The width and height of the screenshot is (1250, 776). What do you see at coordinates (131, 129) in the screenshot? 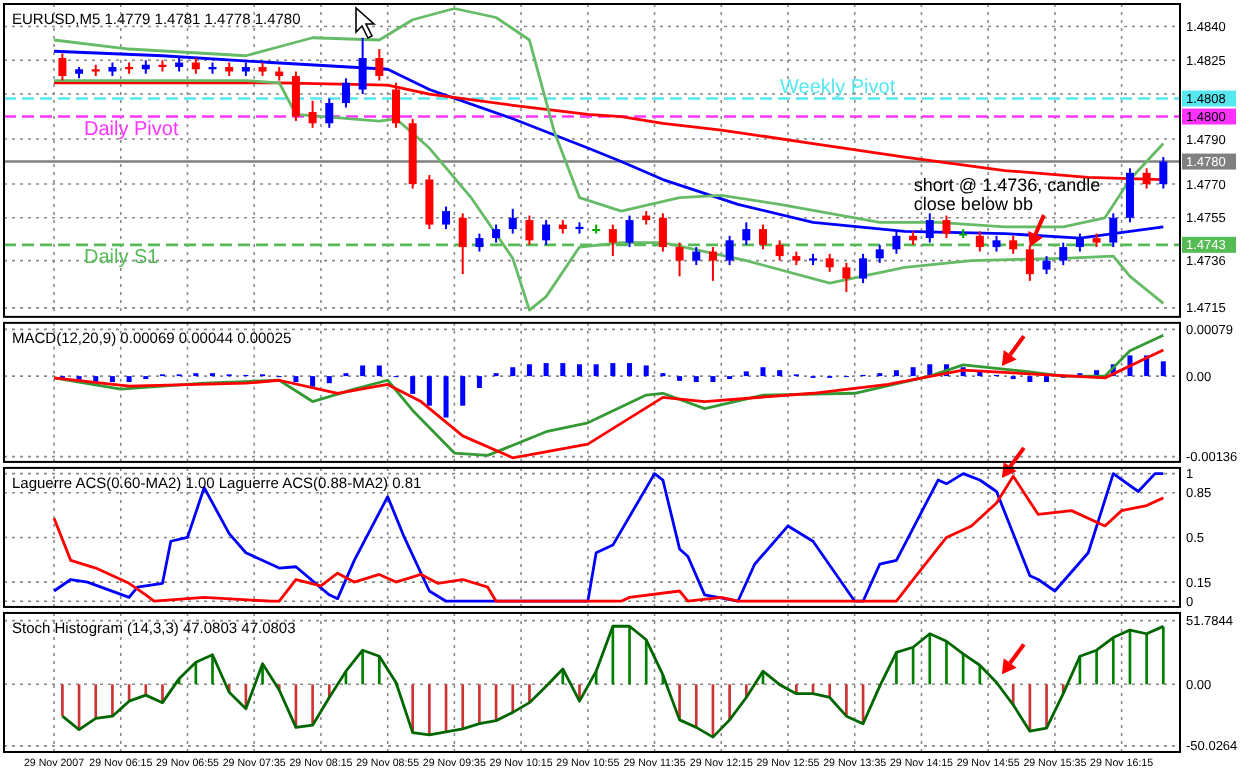
I see `ref-line-label: Daily Pivot` at bounding box center [131, 129].